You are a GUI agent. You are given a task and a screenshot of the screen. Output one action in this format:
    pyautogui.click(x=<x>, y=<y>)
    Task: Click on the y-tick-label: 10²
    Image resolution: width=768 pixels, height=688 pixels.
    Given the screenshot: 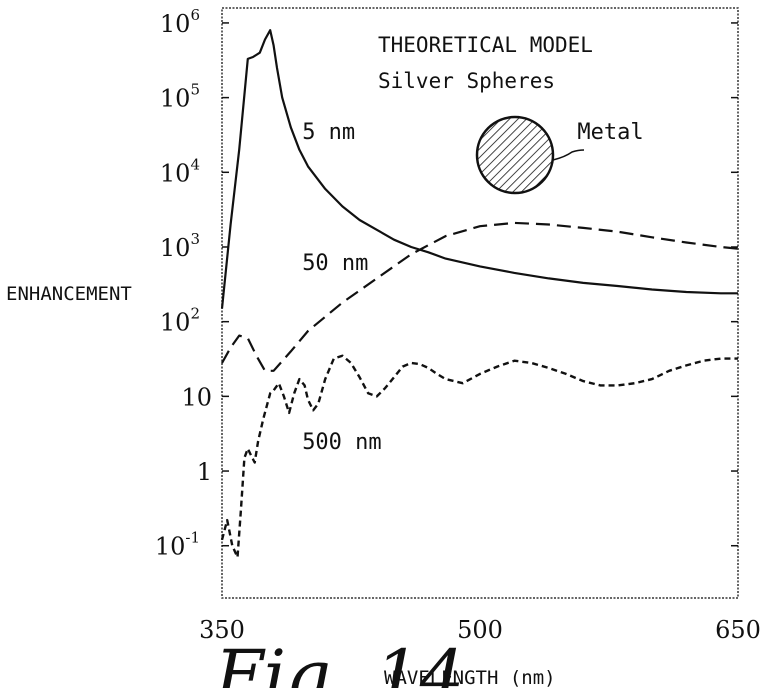 What is the action you would take?
    pyautogui.click(x=180, y=321)
    